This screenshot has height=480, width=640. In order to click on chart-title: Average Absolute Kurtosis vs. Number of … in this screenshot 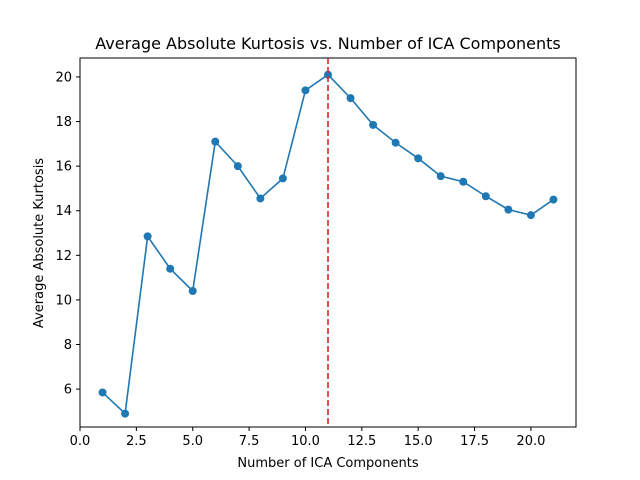, I will do `click(327, 43)`.